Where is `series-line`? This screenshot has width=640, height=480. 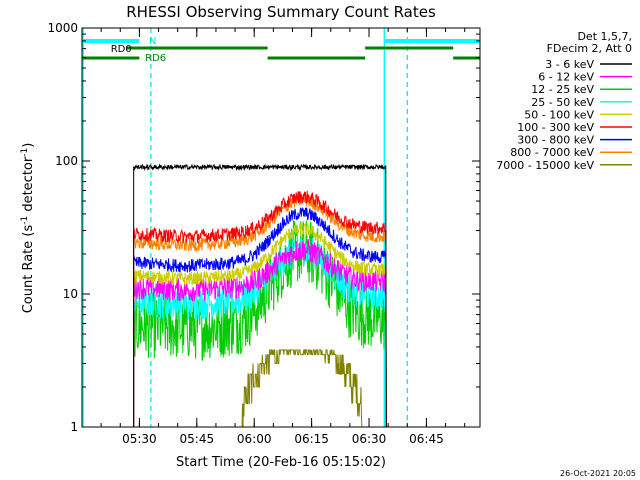
series-line is located at coordinates (260, 388).